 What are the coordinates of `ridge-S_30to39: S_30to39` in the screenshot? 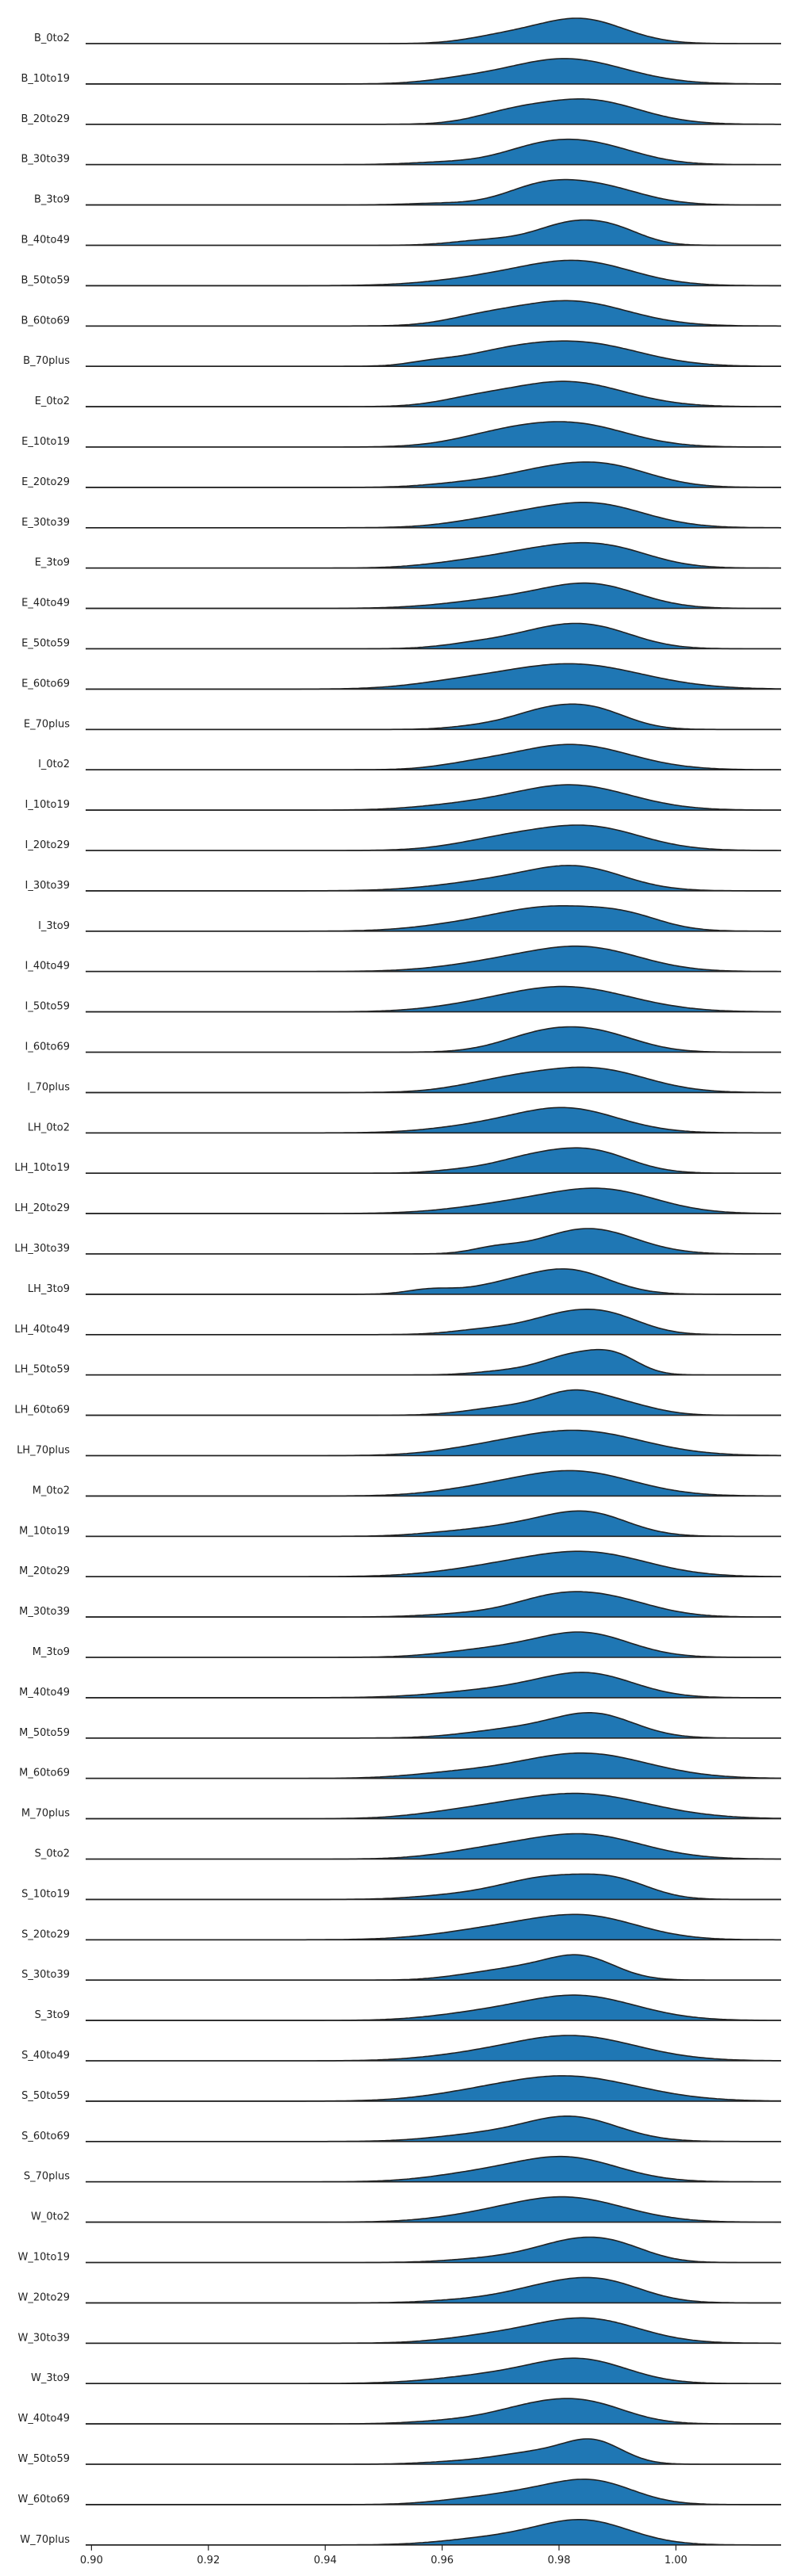 It's located at (401, 1967).